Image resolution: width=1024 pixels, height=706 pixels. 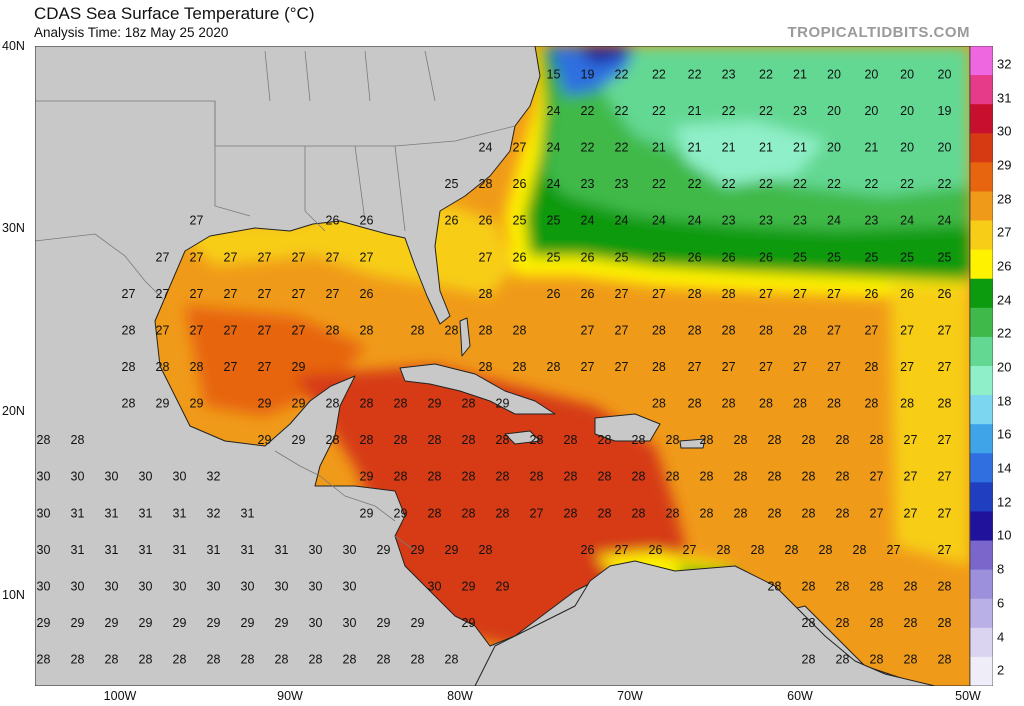 I want to click on colorbar-label: 26, so click(x=1004, y=266).